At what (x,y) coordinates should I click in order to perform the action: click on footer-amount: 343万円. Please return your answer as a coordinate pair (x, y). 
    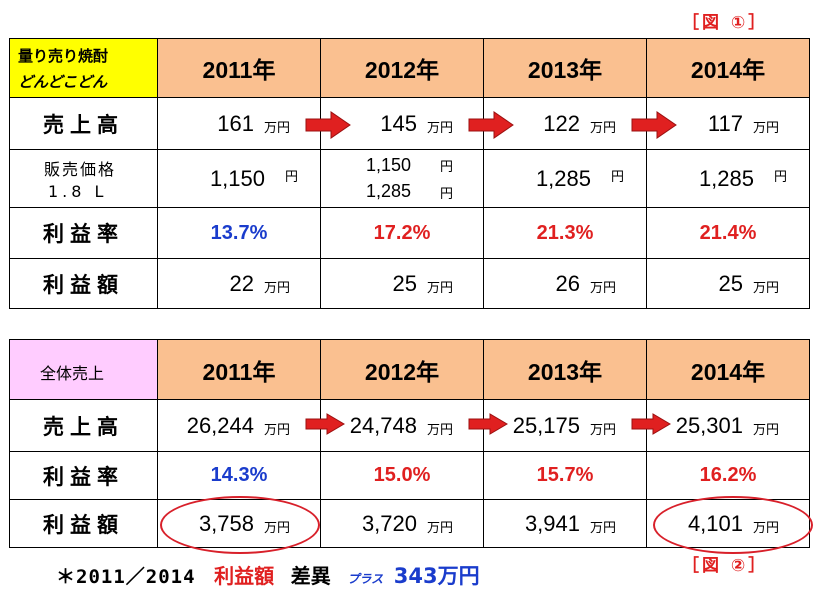
    Looking at the image, I should click on (436, 576).